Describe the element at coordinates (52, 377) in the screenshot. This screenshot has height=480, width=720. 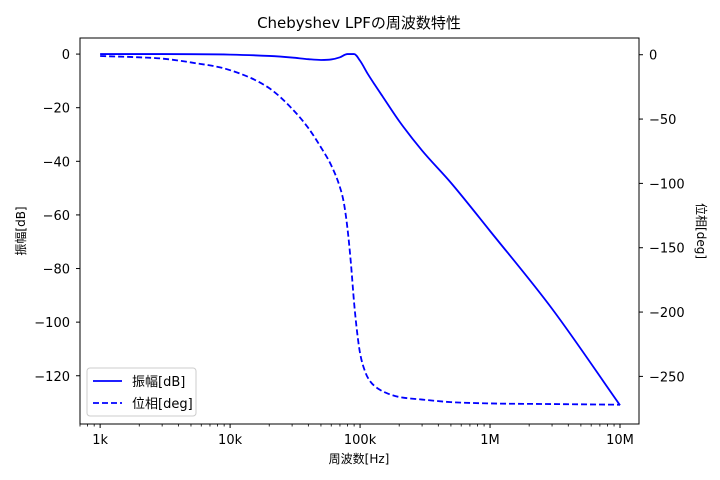
I see `y-tick-label: −120` at that location.